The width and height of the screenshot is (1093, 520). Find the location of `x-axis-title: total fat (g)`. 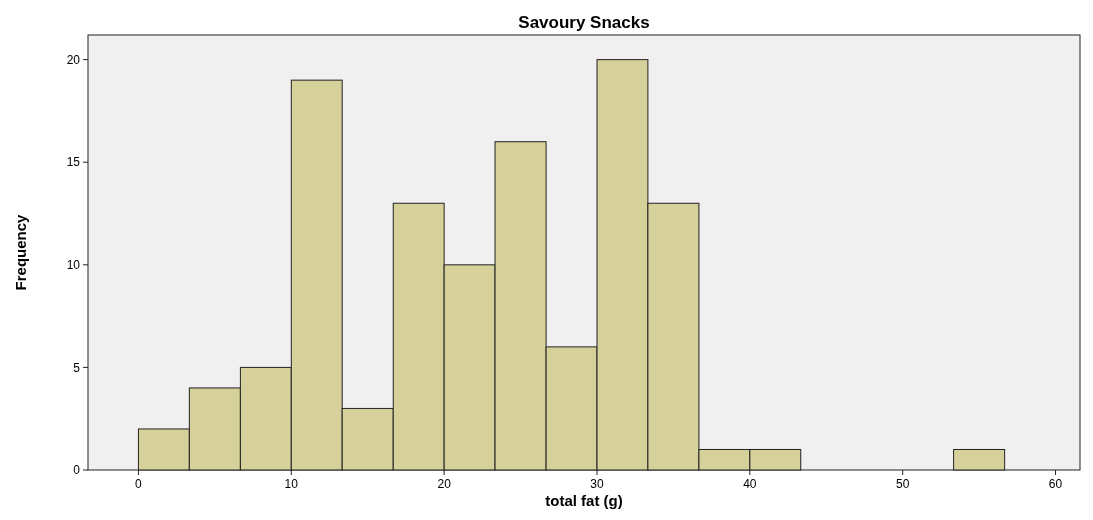

x-axis-title: total fat (g) is located at coordinates (584, 500).